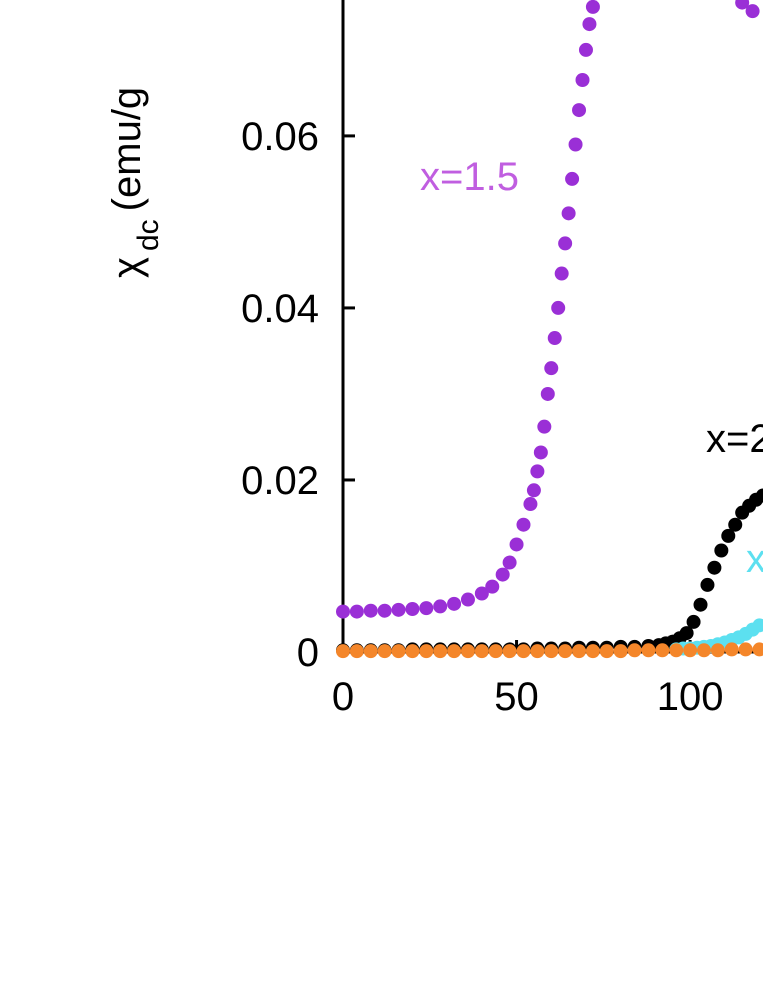 The width and height of the screenshot is (763, 987). What do you see at coordinates (280, 309) in the screenshot?
I see `y-tick-label: 0.04` at bounding box center [280, 309].